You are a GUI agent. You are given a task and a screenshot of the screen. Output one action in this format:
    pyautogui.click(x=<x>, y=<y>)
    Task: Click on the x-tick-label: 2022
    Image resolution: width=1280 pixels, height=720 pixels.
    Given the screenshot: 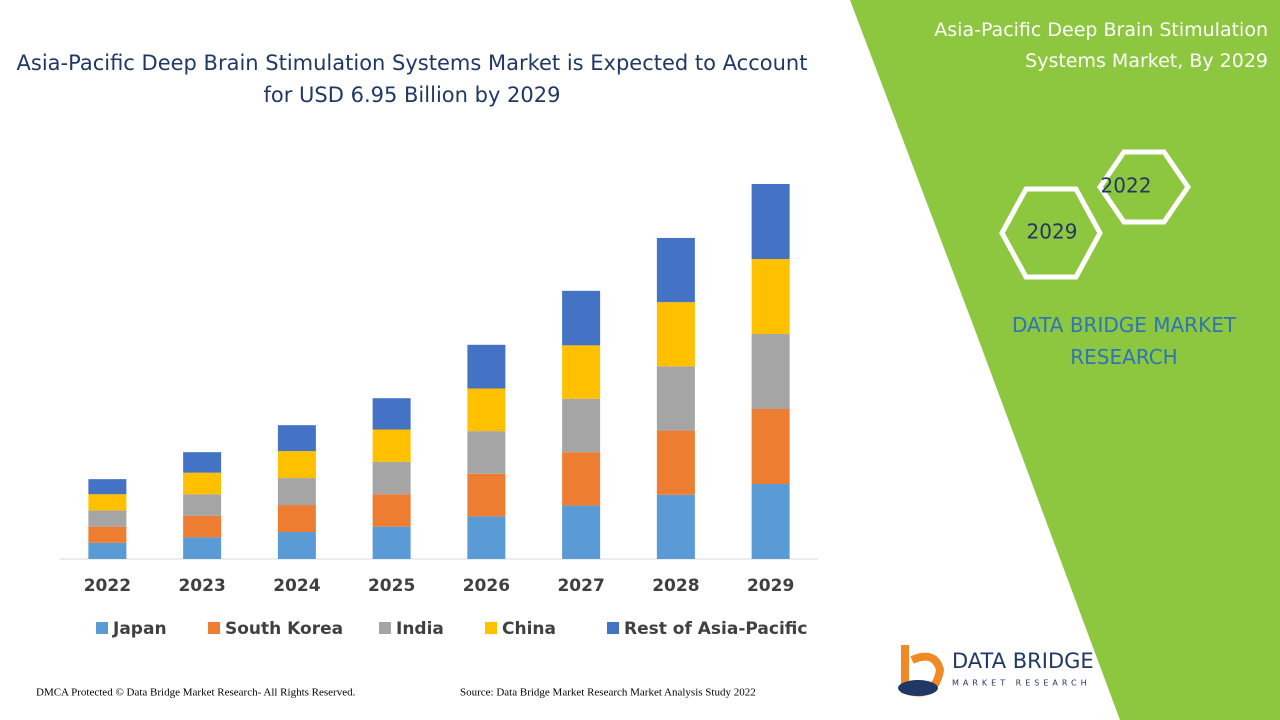 What is the action you would take?
    pyautogui.click(x=107, y=586)
    